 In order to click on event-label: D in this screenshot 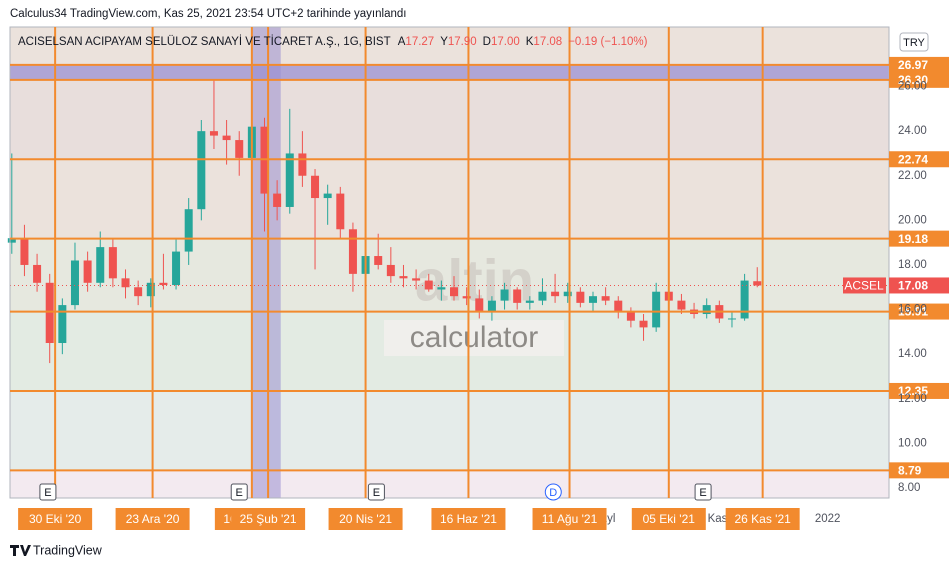, I will do `click(553, 493)`.